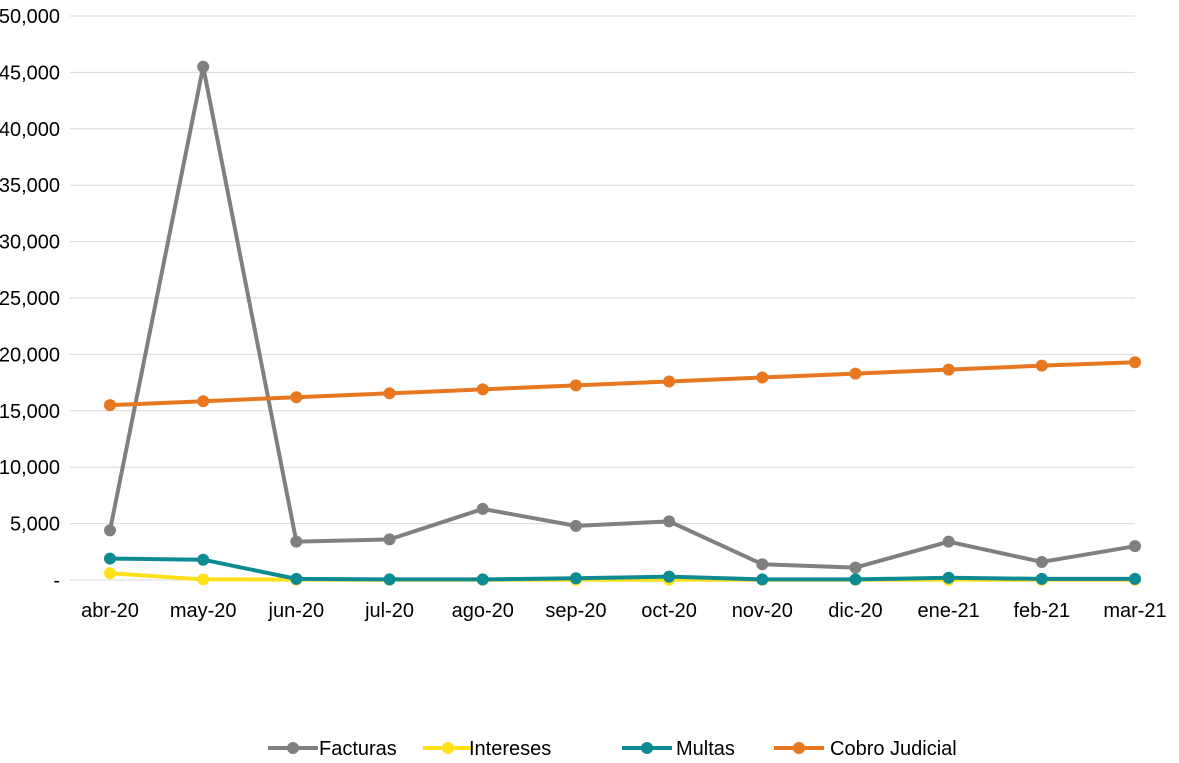  Describe the element at coordinates (510, 749) in the screenshot. I see `legend-label: Intereses` at that location.